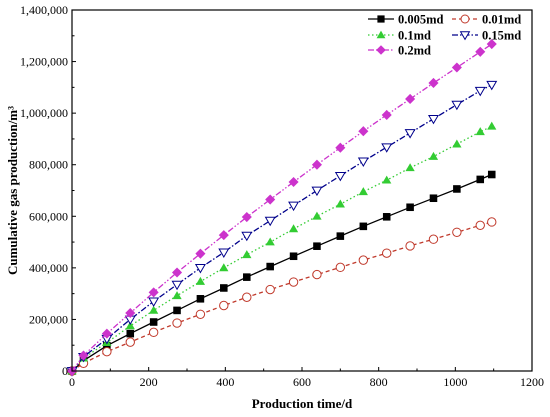  What do you see at coordinates (12, 190) in the screenshot?
I see `y-axis-title: Cumulative gas production/m³` at bounding box center [12, 190].